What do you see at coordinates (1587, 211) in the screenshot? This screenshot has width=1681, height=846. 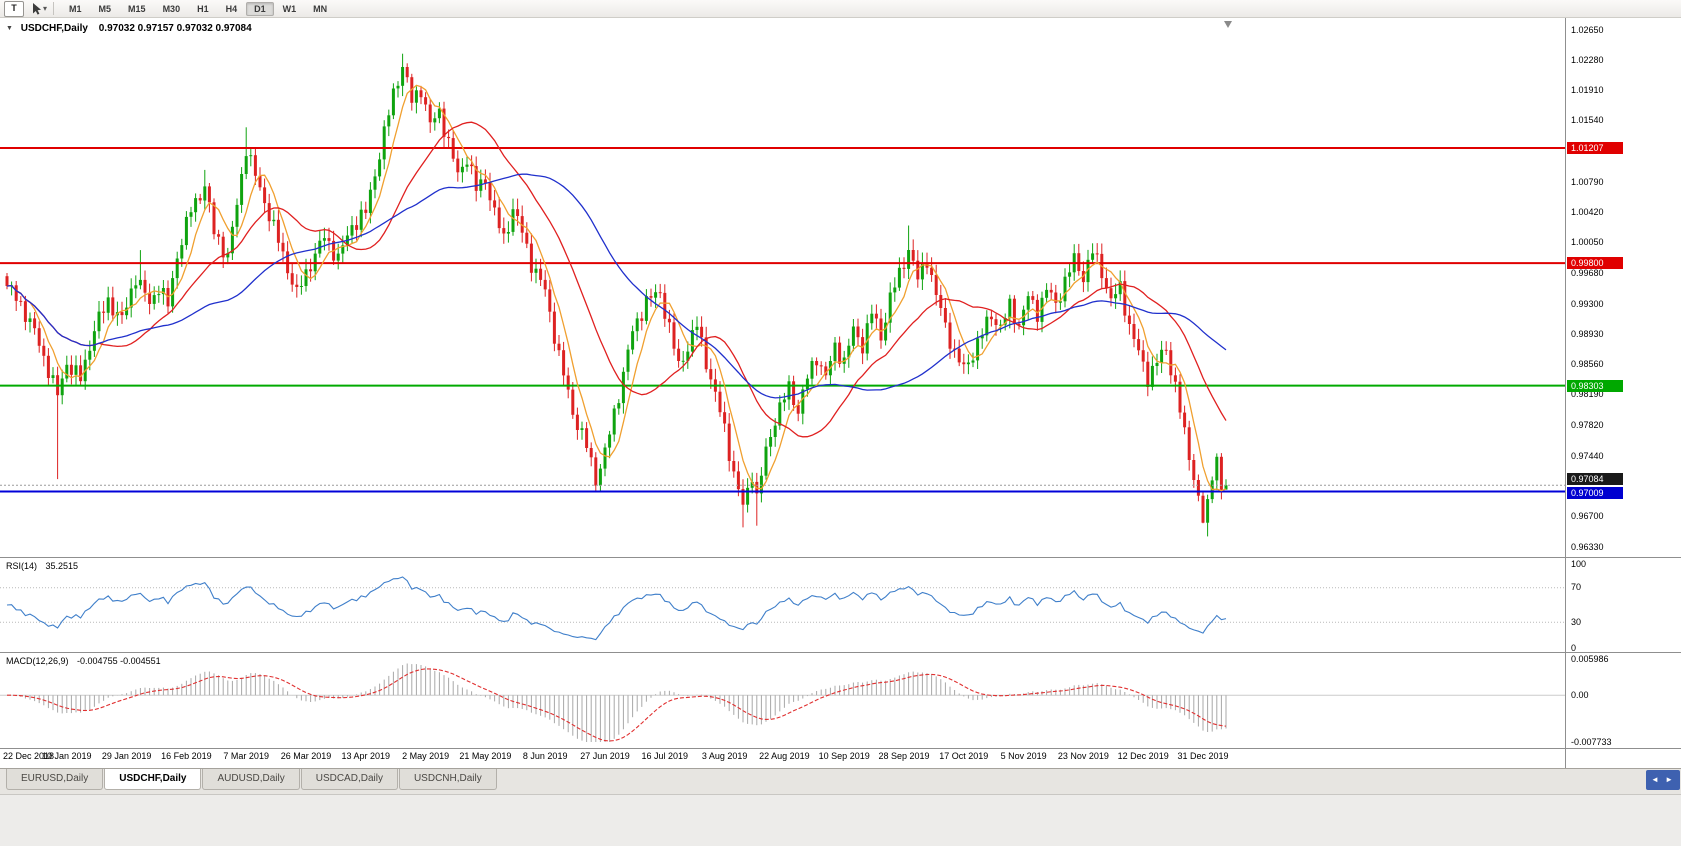 I see `price-axis-tick: 1.00420` at bounding box center [1587, 211].